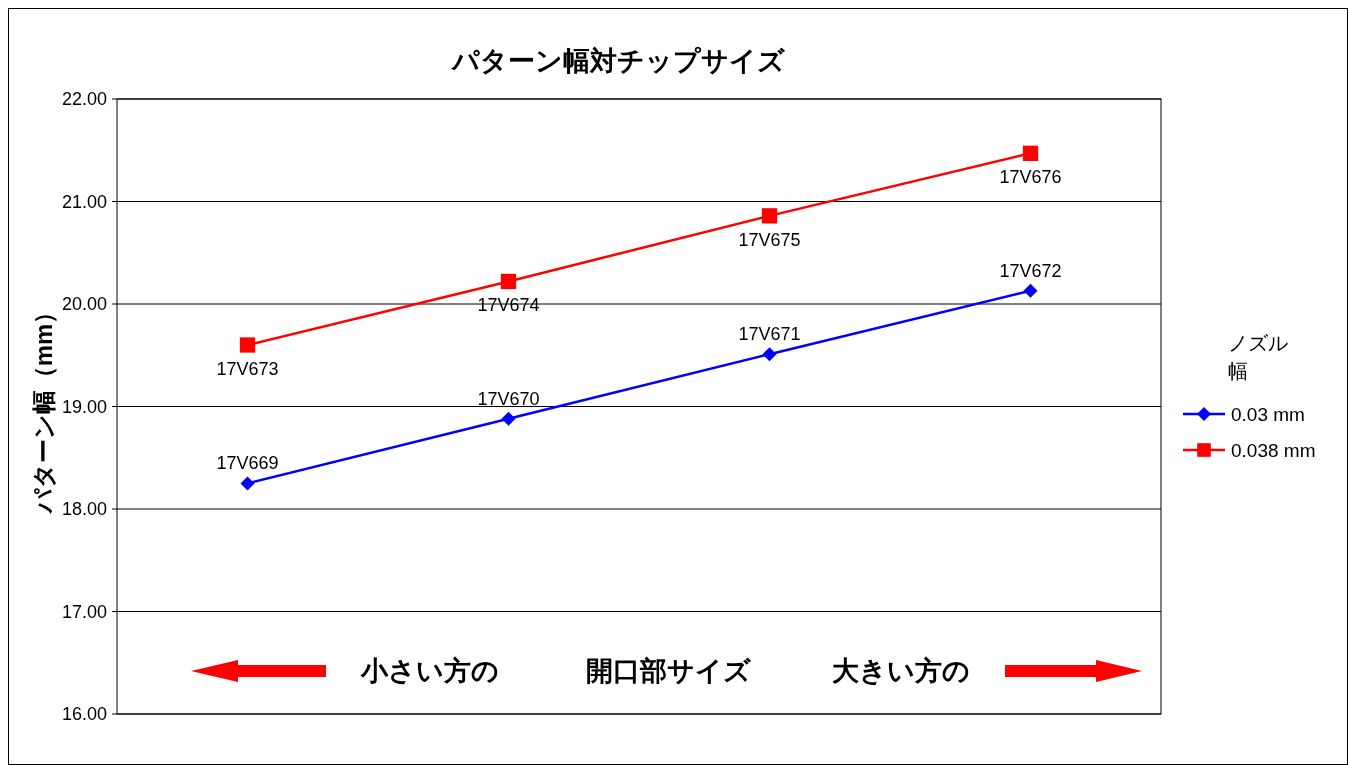  What do you see at coordinates (84, 611) in the screenshot?
I see `y-tick-label: 17.00` at bounding box center [84, 611].